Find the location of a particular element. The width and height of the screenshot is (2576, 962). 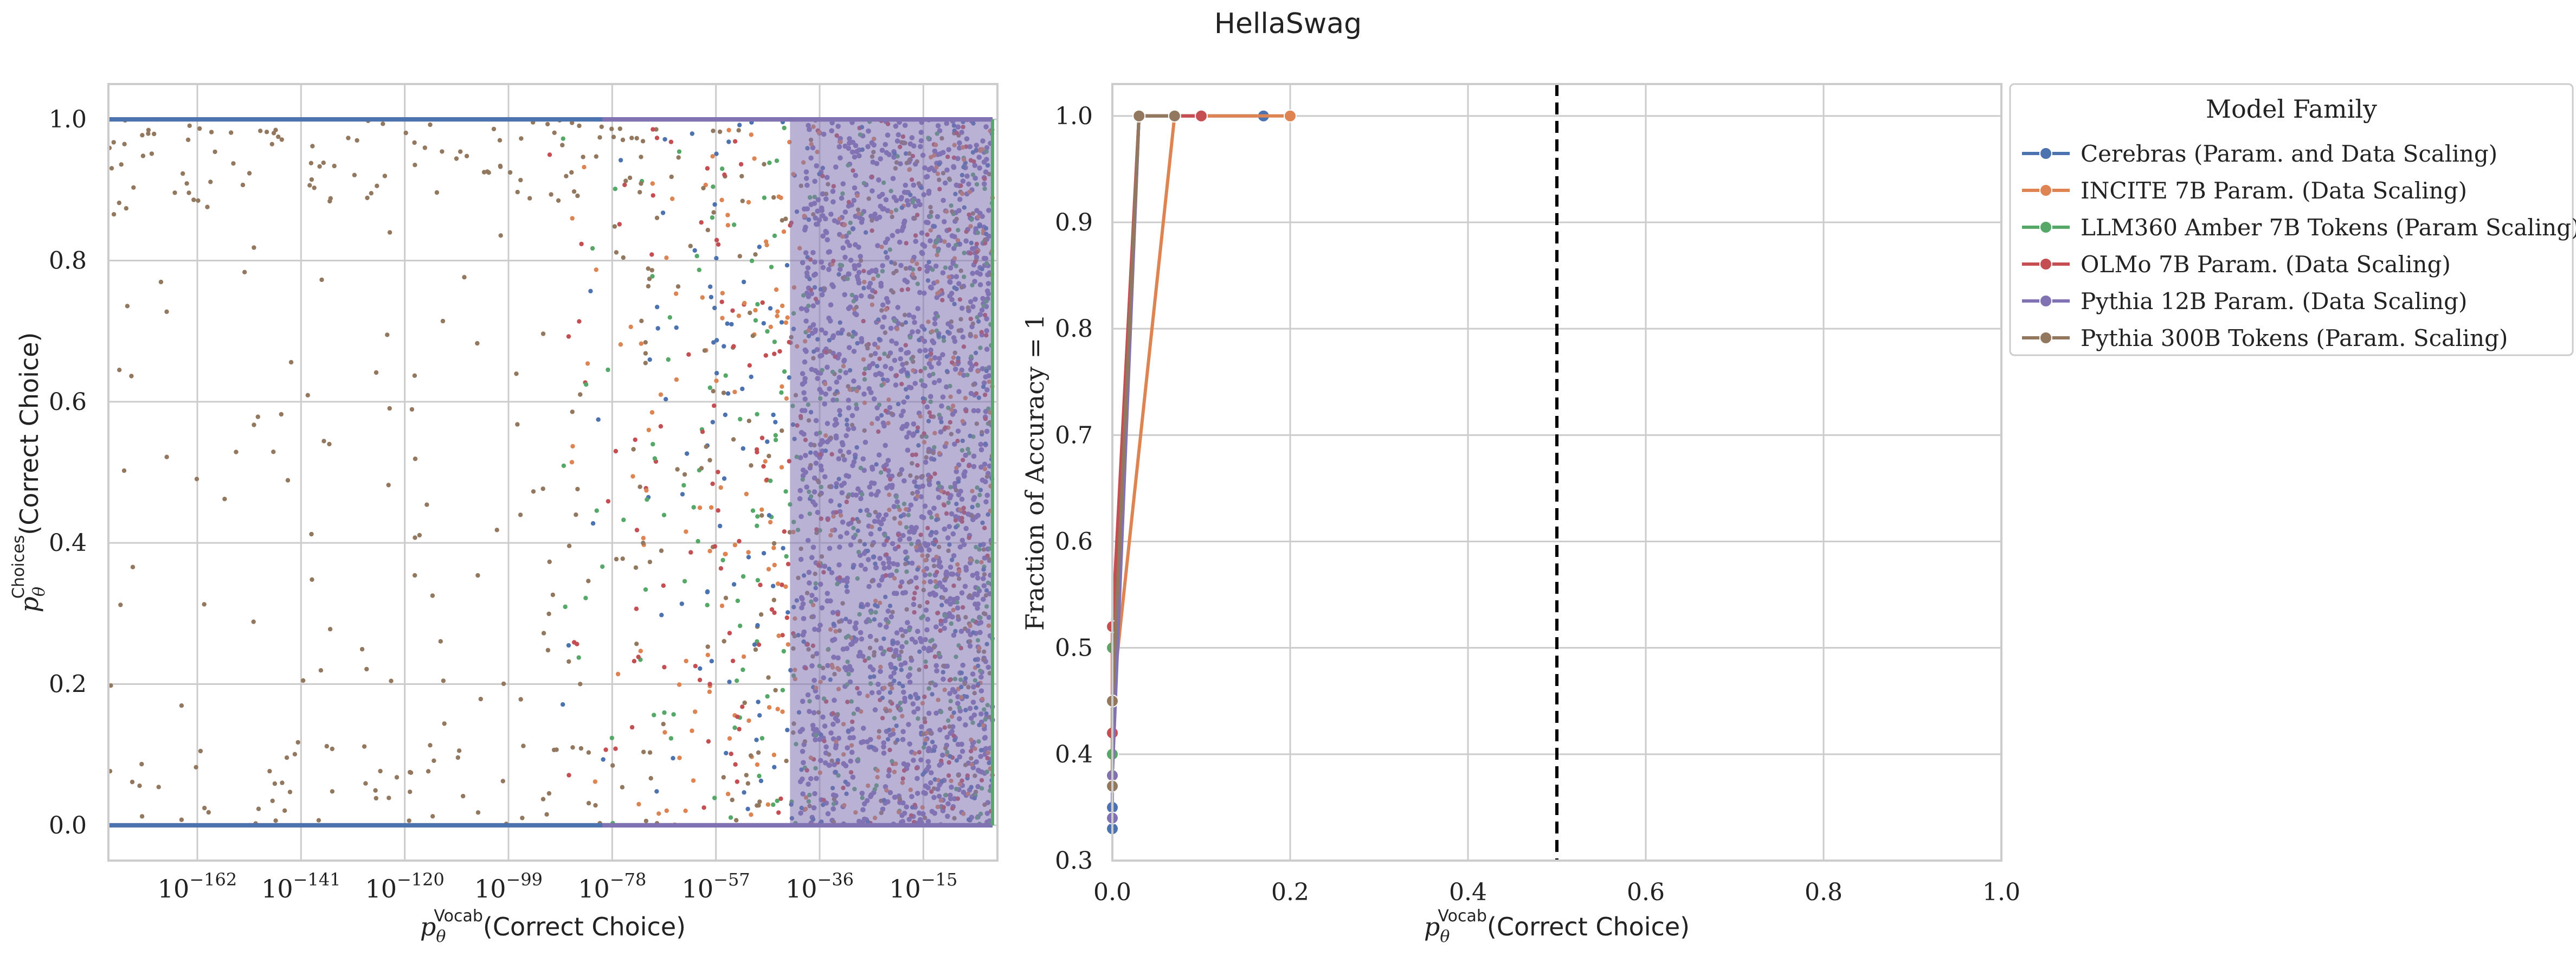

legend-marker-Pythia300B is located at coordinates (2045, 337).